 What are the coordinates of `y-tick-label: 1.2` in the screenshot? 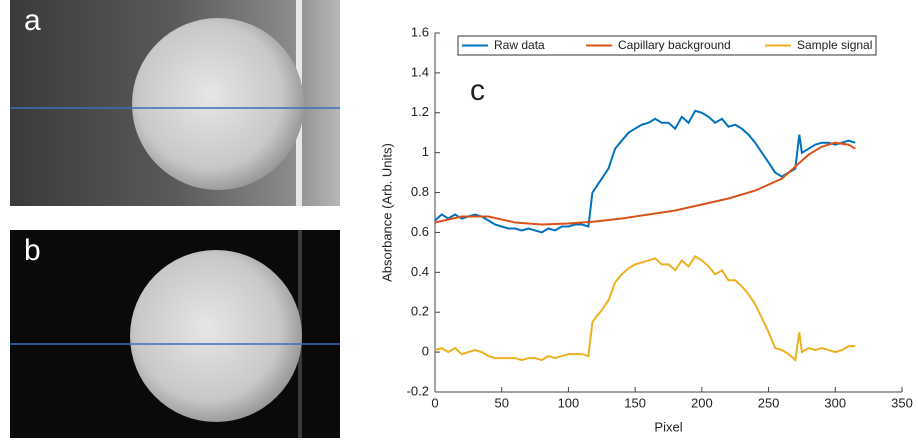 It's located at (420, 111).